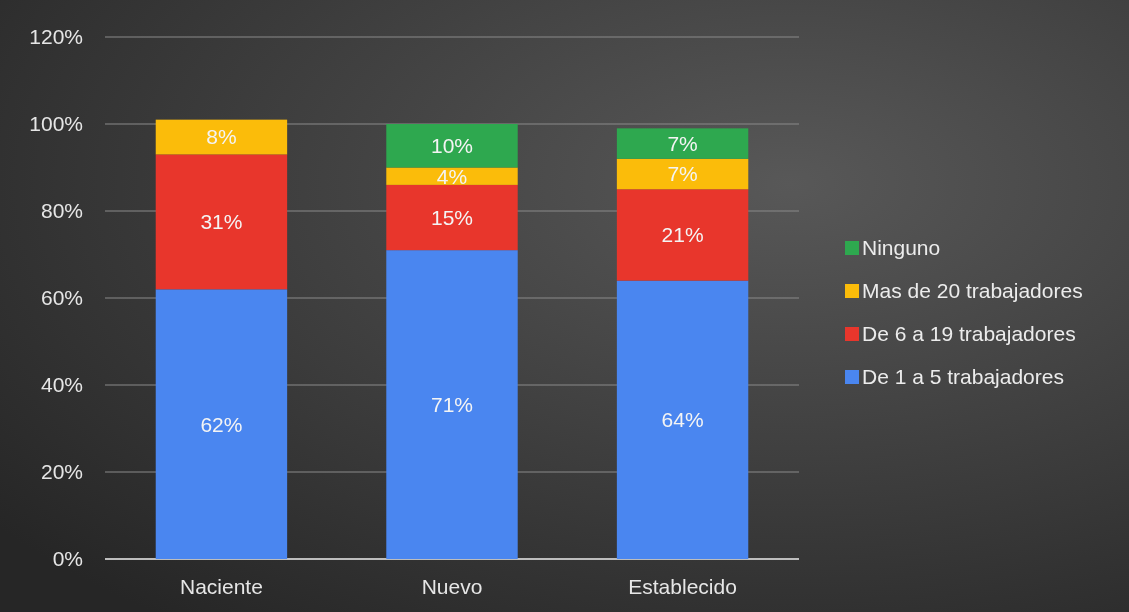  What do you see at coordinates (963, 377) in the screenshot?
I see `legend-label: De 1 a 5 trabajadores` at bounding box center [963, 377].